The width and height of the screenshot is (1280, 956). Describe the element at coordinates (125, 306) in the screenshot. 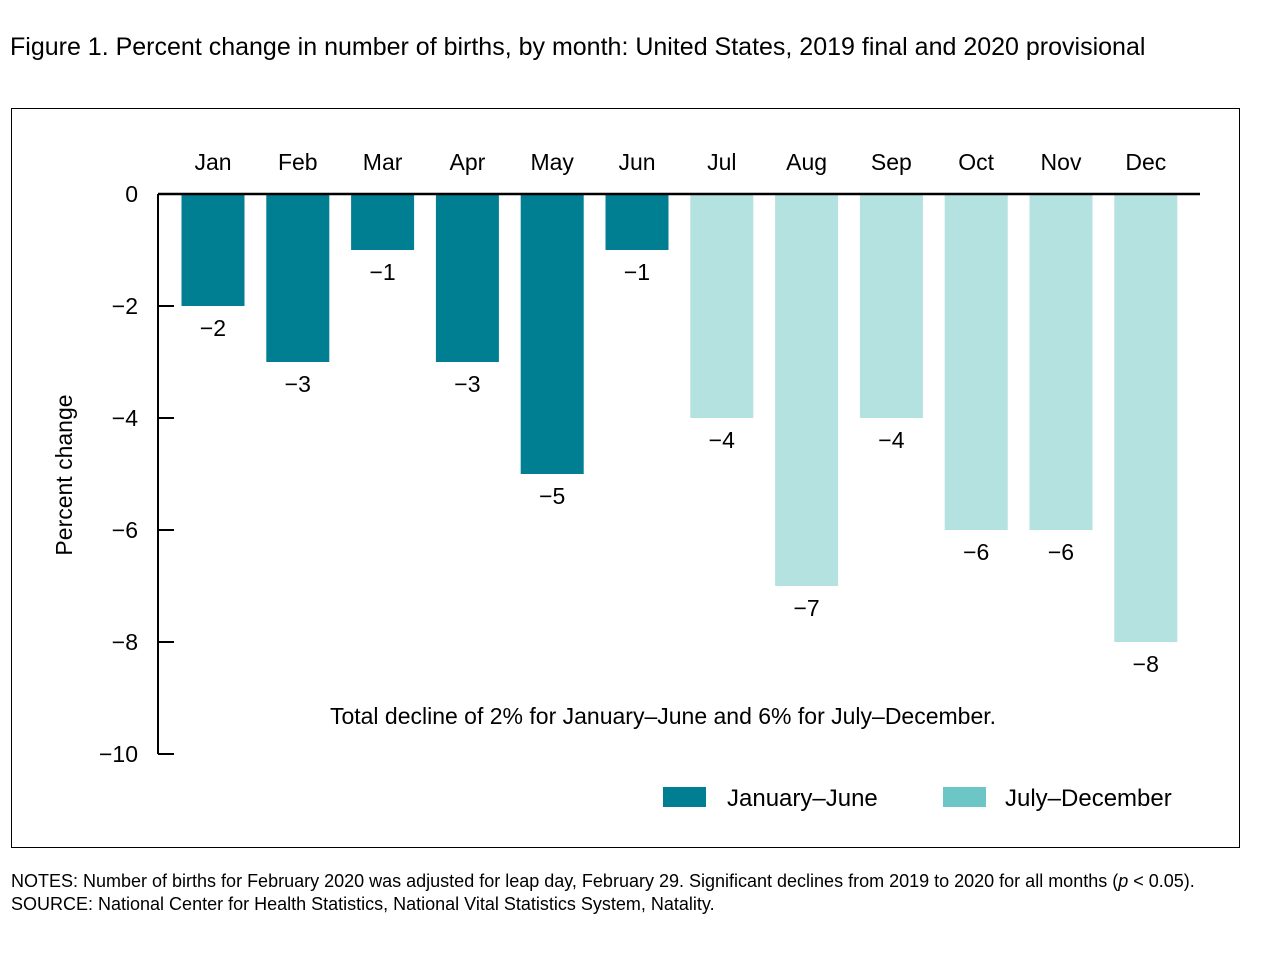

I see `y-tick-label: −2` at that location.